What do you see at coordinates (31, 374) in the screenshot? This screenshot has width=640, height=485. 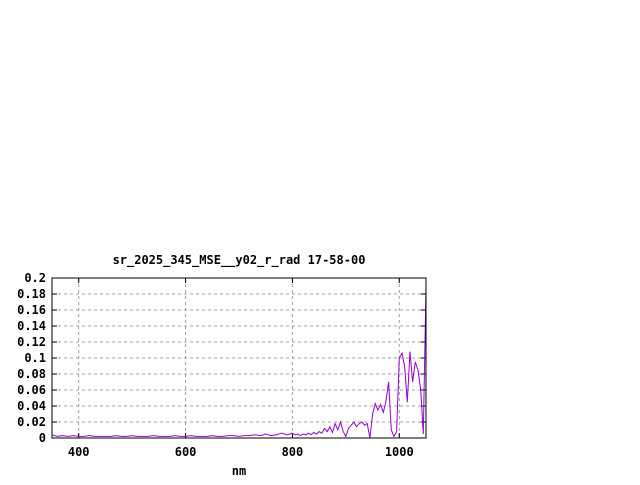 I see `y-tick-label: 0.08` at bounding box center [31, 374].